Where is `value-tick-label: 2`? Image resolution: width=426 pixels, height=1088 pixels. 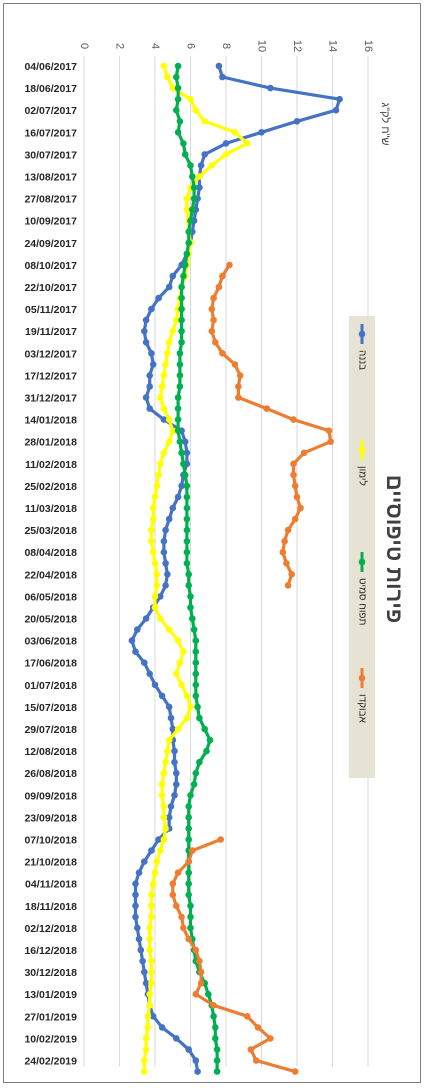 value-tick-label: 2 is located at coordinates (120, 46).